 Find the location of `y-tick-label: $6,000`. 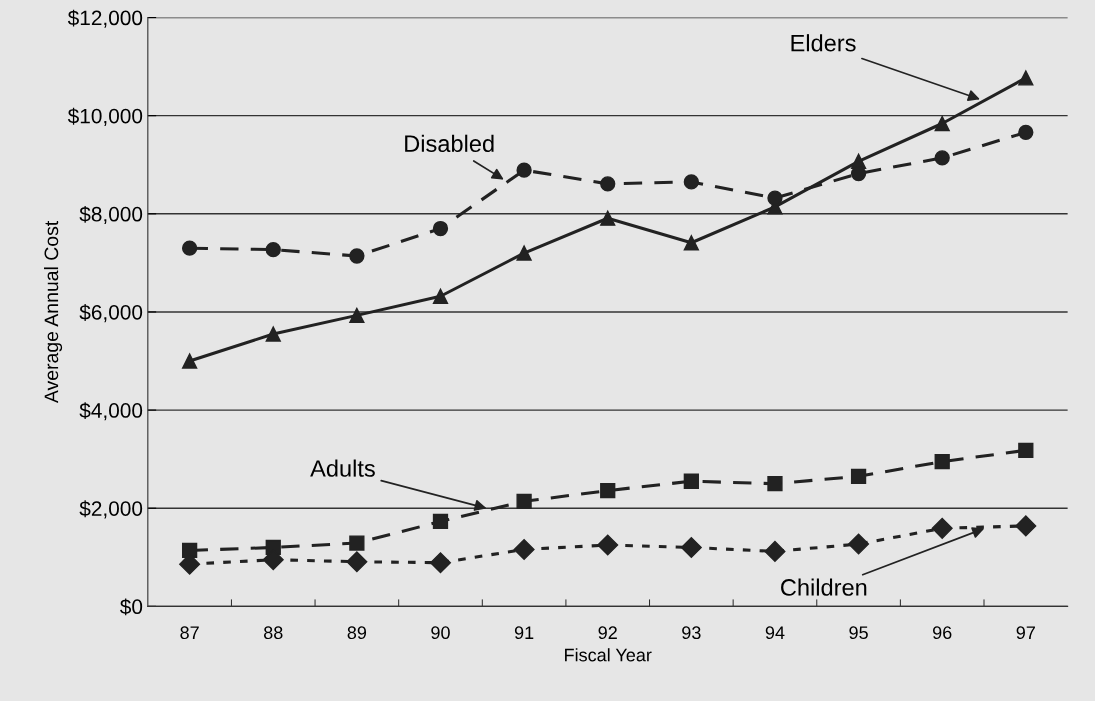

y-tick-label: $6,000 is located at coordinates (111, 313).